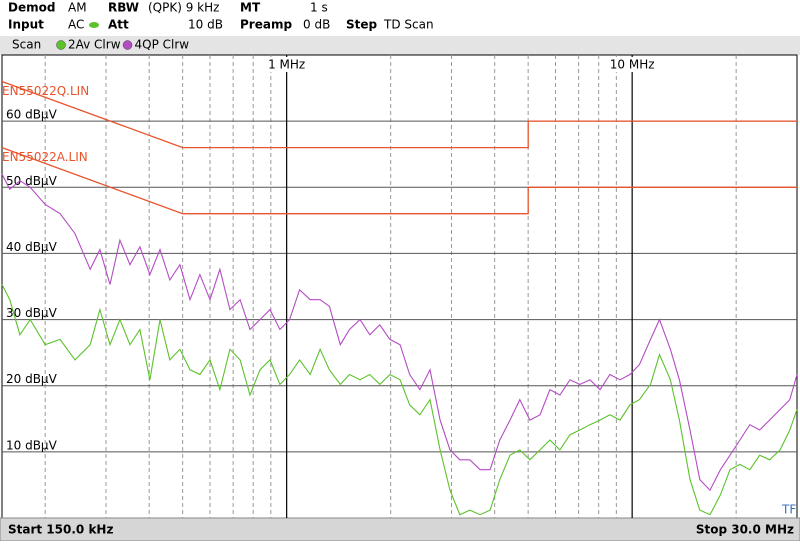 Image resolution: width=800 pixels, height=545 pixels. I want to click on y-tick-label: 60 dBµV, so click(32, 115).